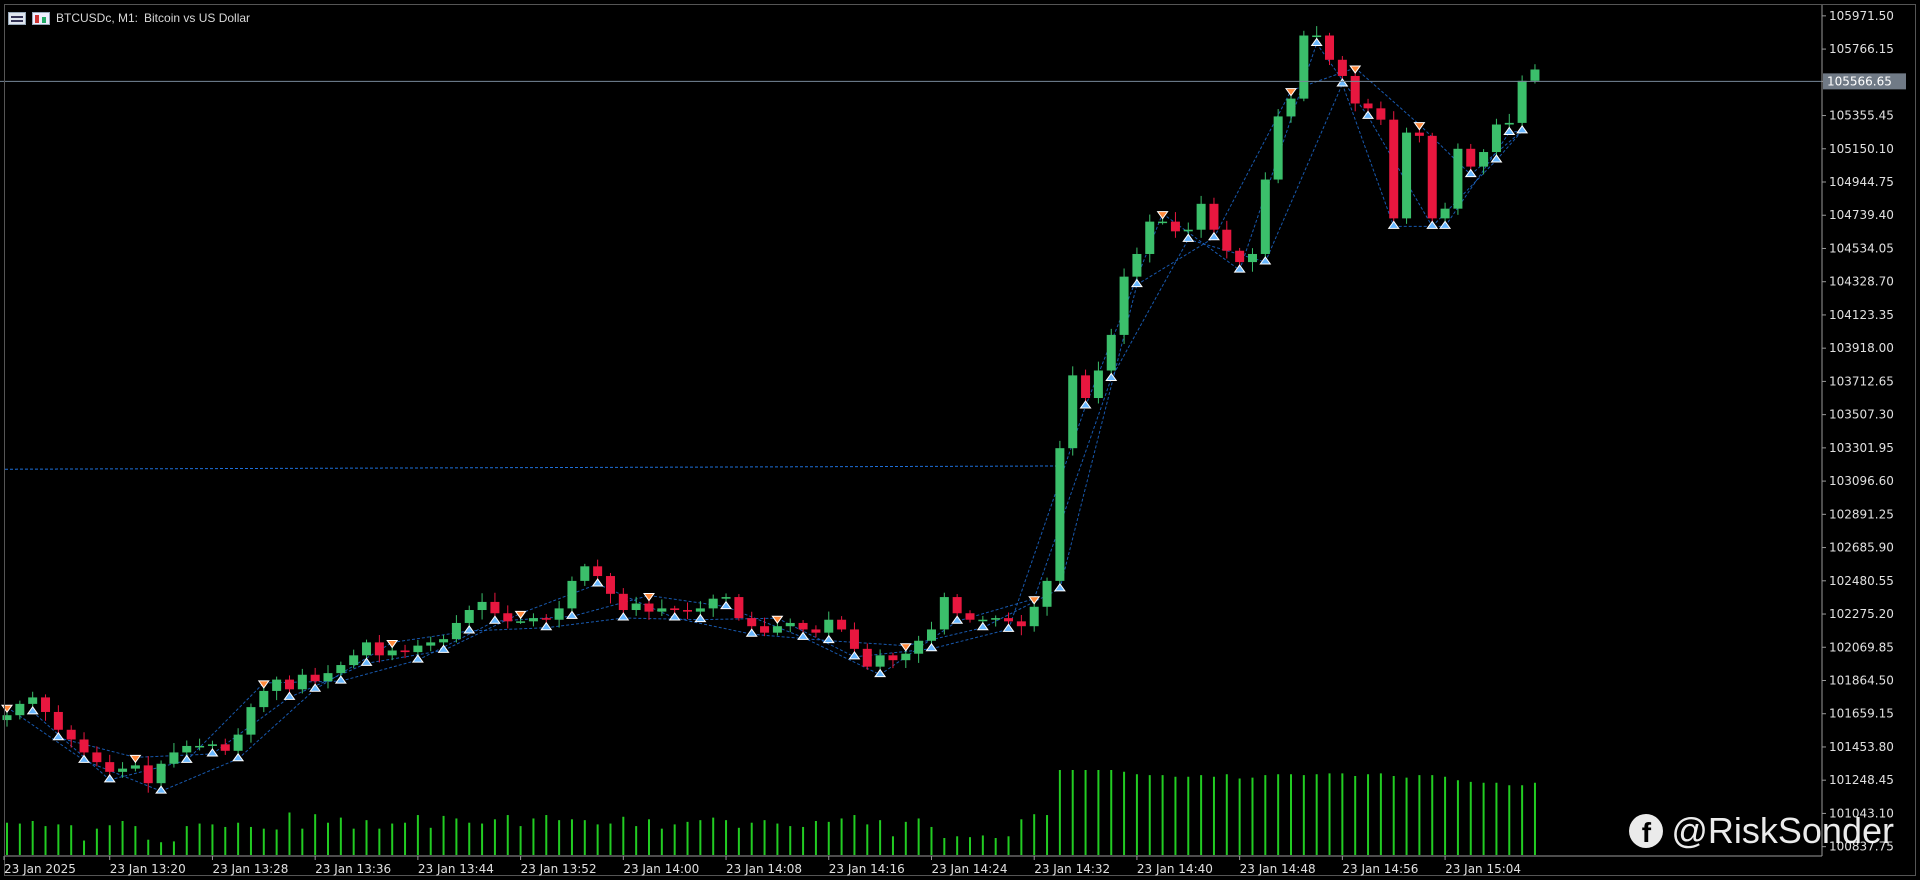  I want to click on chart-menu-icon, so click(17, 18).